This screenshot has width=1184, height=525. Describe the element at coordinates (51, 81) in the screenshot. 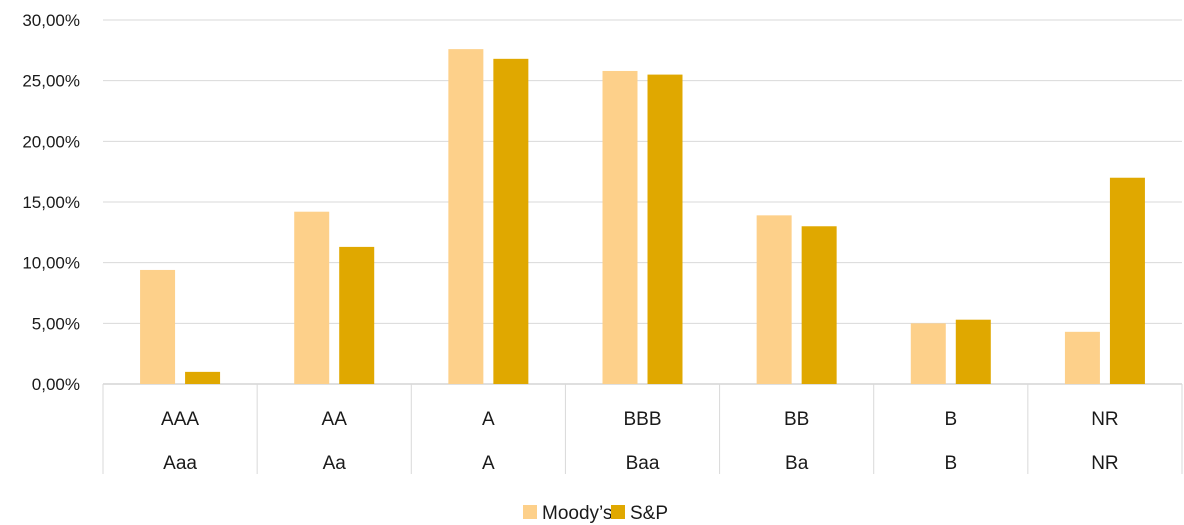

I see `y-tick-label: 25,00%` at that location.